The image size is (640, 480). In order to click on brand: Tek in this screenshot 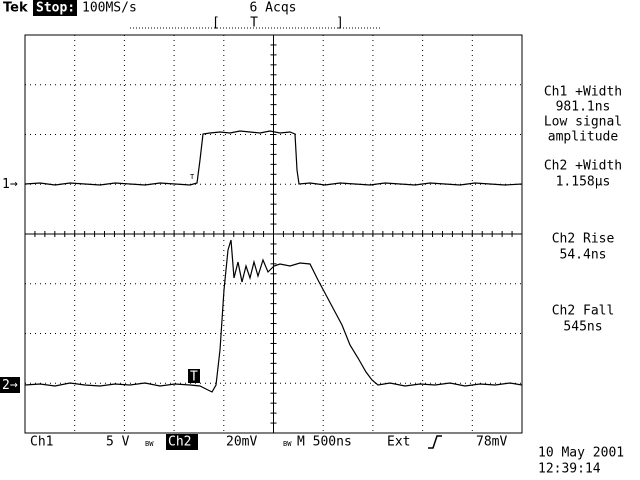, I will do `click(15, 8)`.